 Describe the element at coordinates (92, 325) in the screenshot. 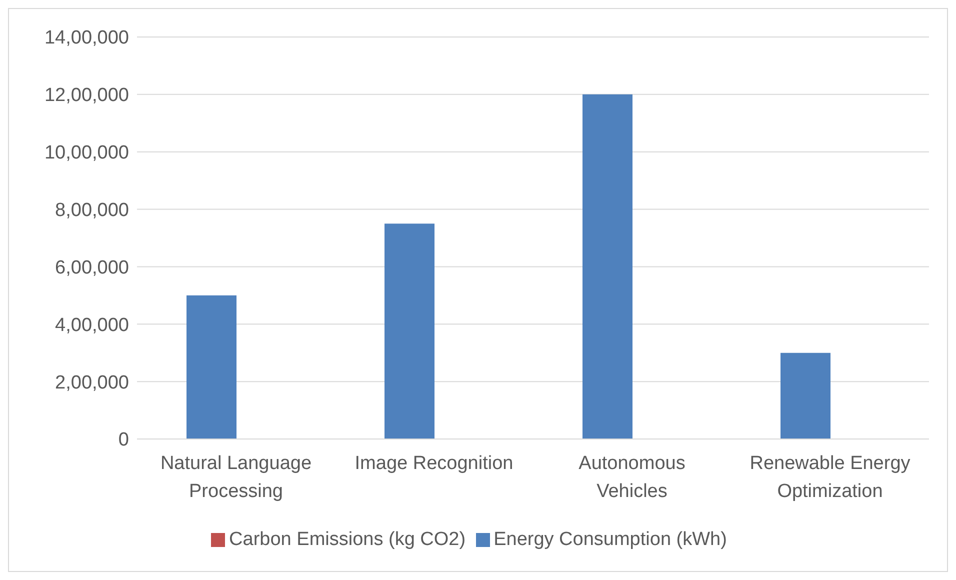

I see `y-tick-label: 4,00,000` at that location.